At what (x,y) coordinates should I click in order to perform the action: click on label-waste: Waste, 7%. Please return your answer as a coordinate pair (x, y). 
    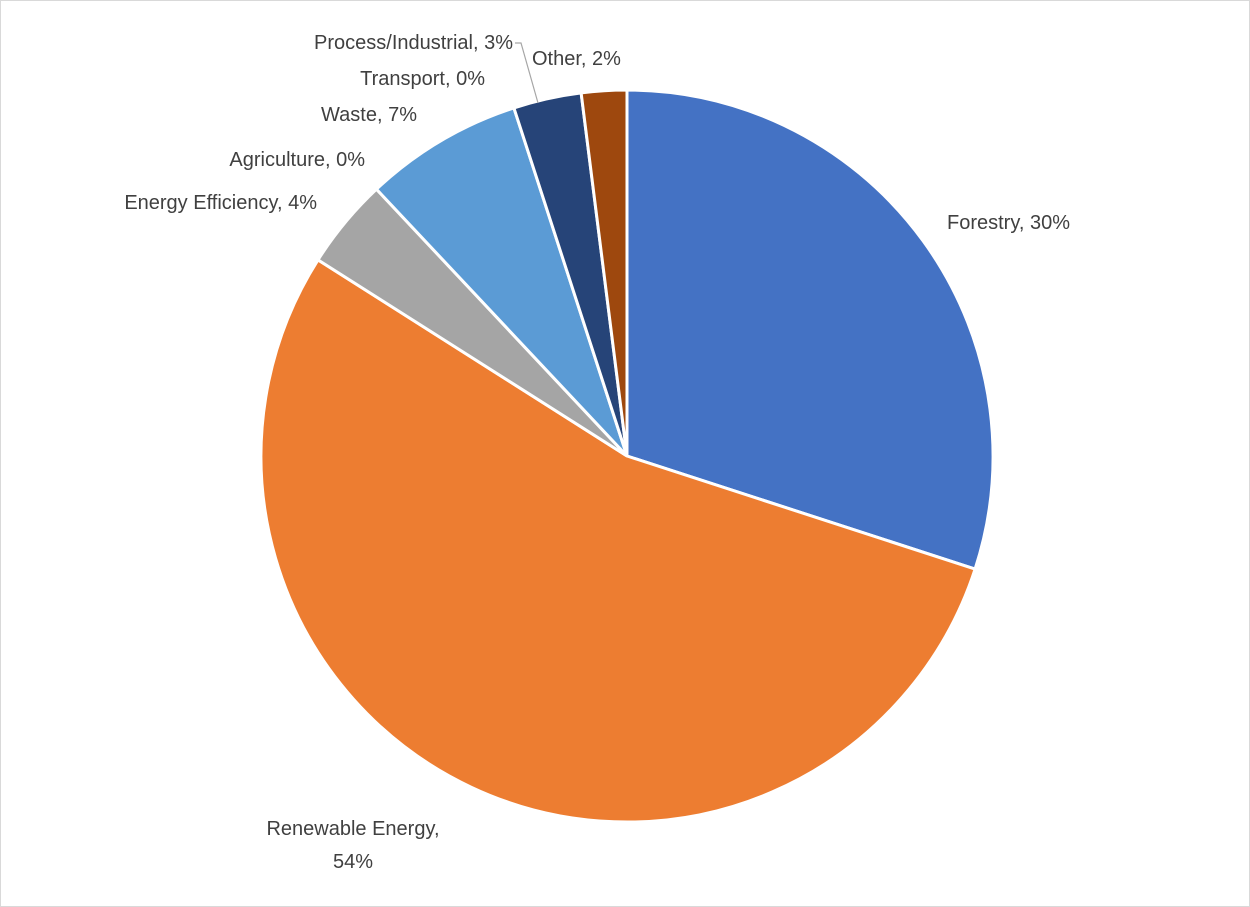
    Looking at the image, I should click on (369, 115).